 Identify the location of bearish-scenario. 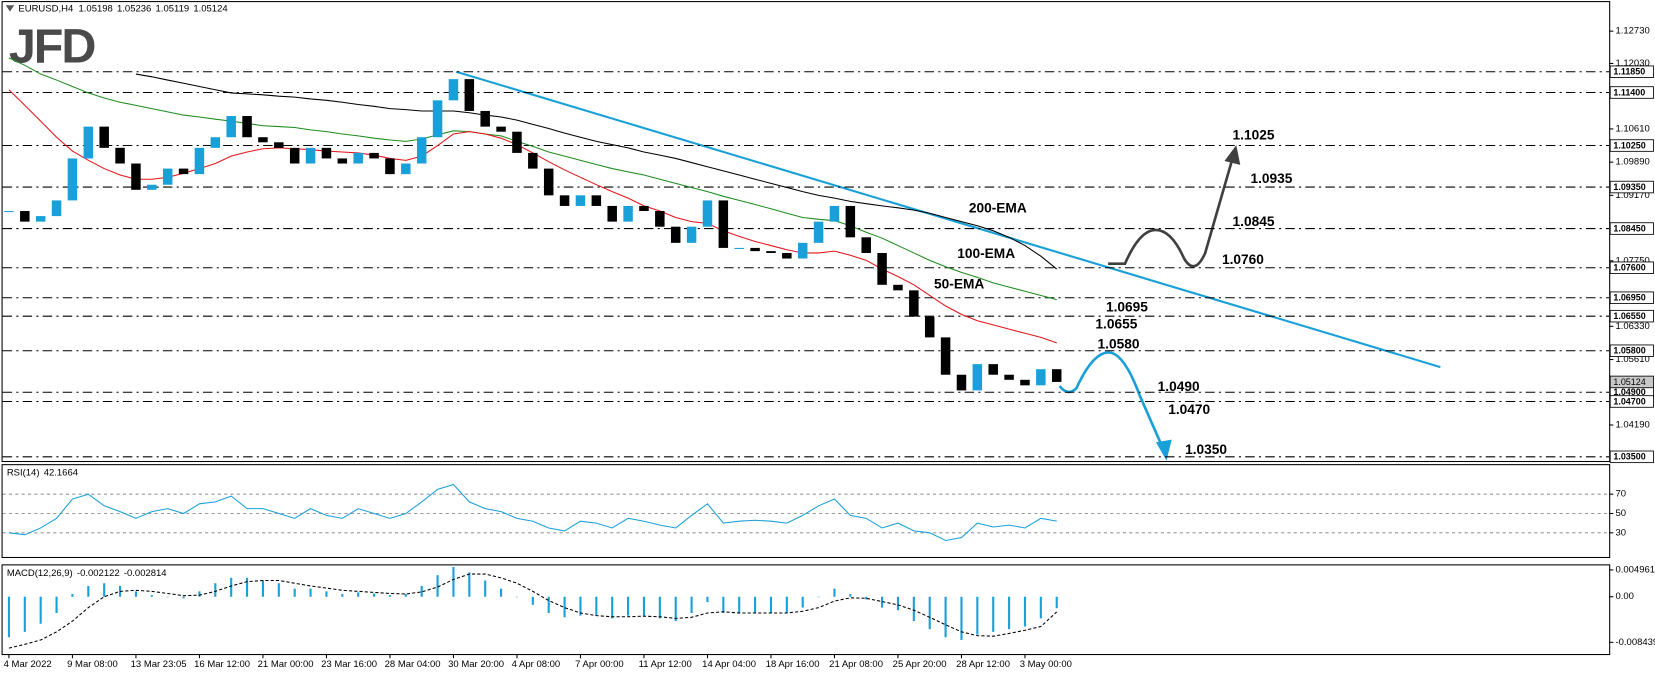
(1111, 400).